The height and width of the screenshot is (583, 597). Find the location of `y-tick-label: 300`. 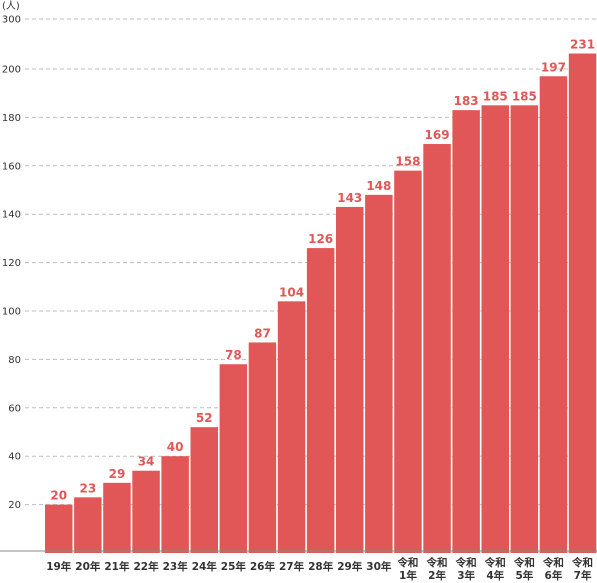

y-tick-label: 300 is located at coordinates (11, 20).